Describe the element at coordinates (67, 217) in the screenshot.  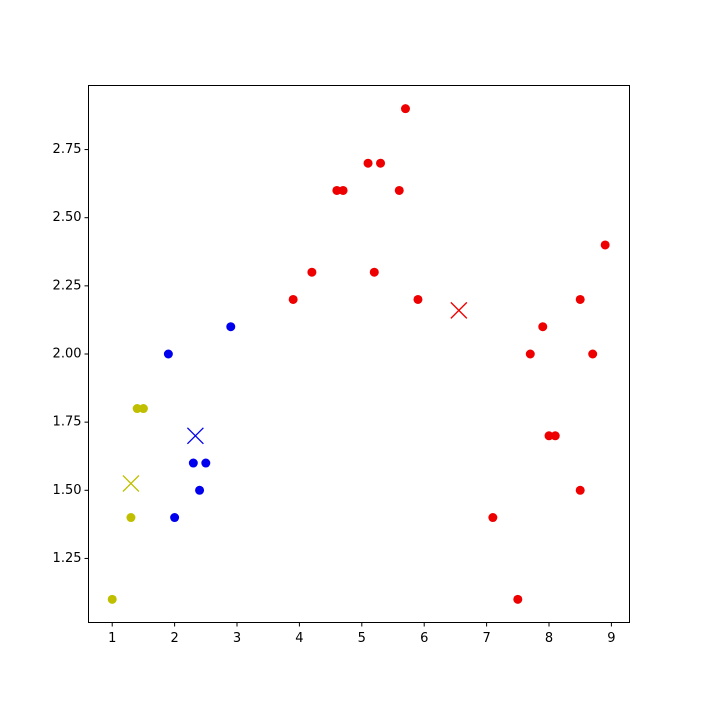
I see `y-tick-label: 2.50` at that location.